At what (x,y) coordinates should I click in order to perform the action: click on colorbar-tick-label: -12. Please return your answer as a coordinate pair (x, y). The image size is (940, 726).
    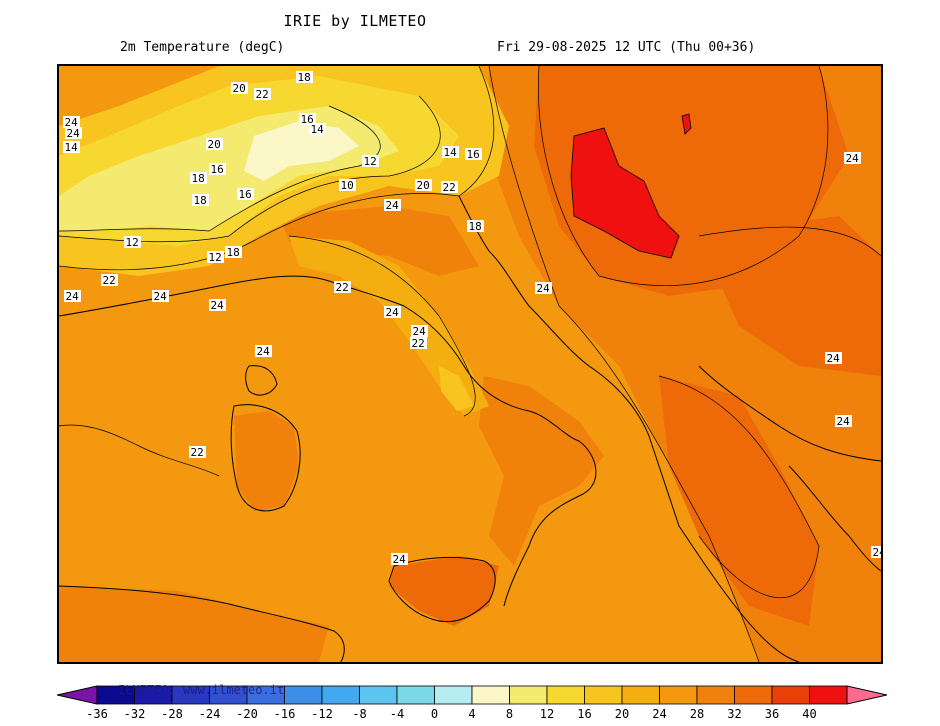
    Looking at the image, I should click on (322, 714).